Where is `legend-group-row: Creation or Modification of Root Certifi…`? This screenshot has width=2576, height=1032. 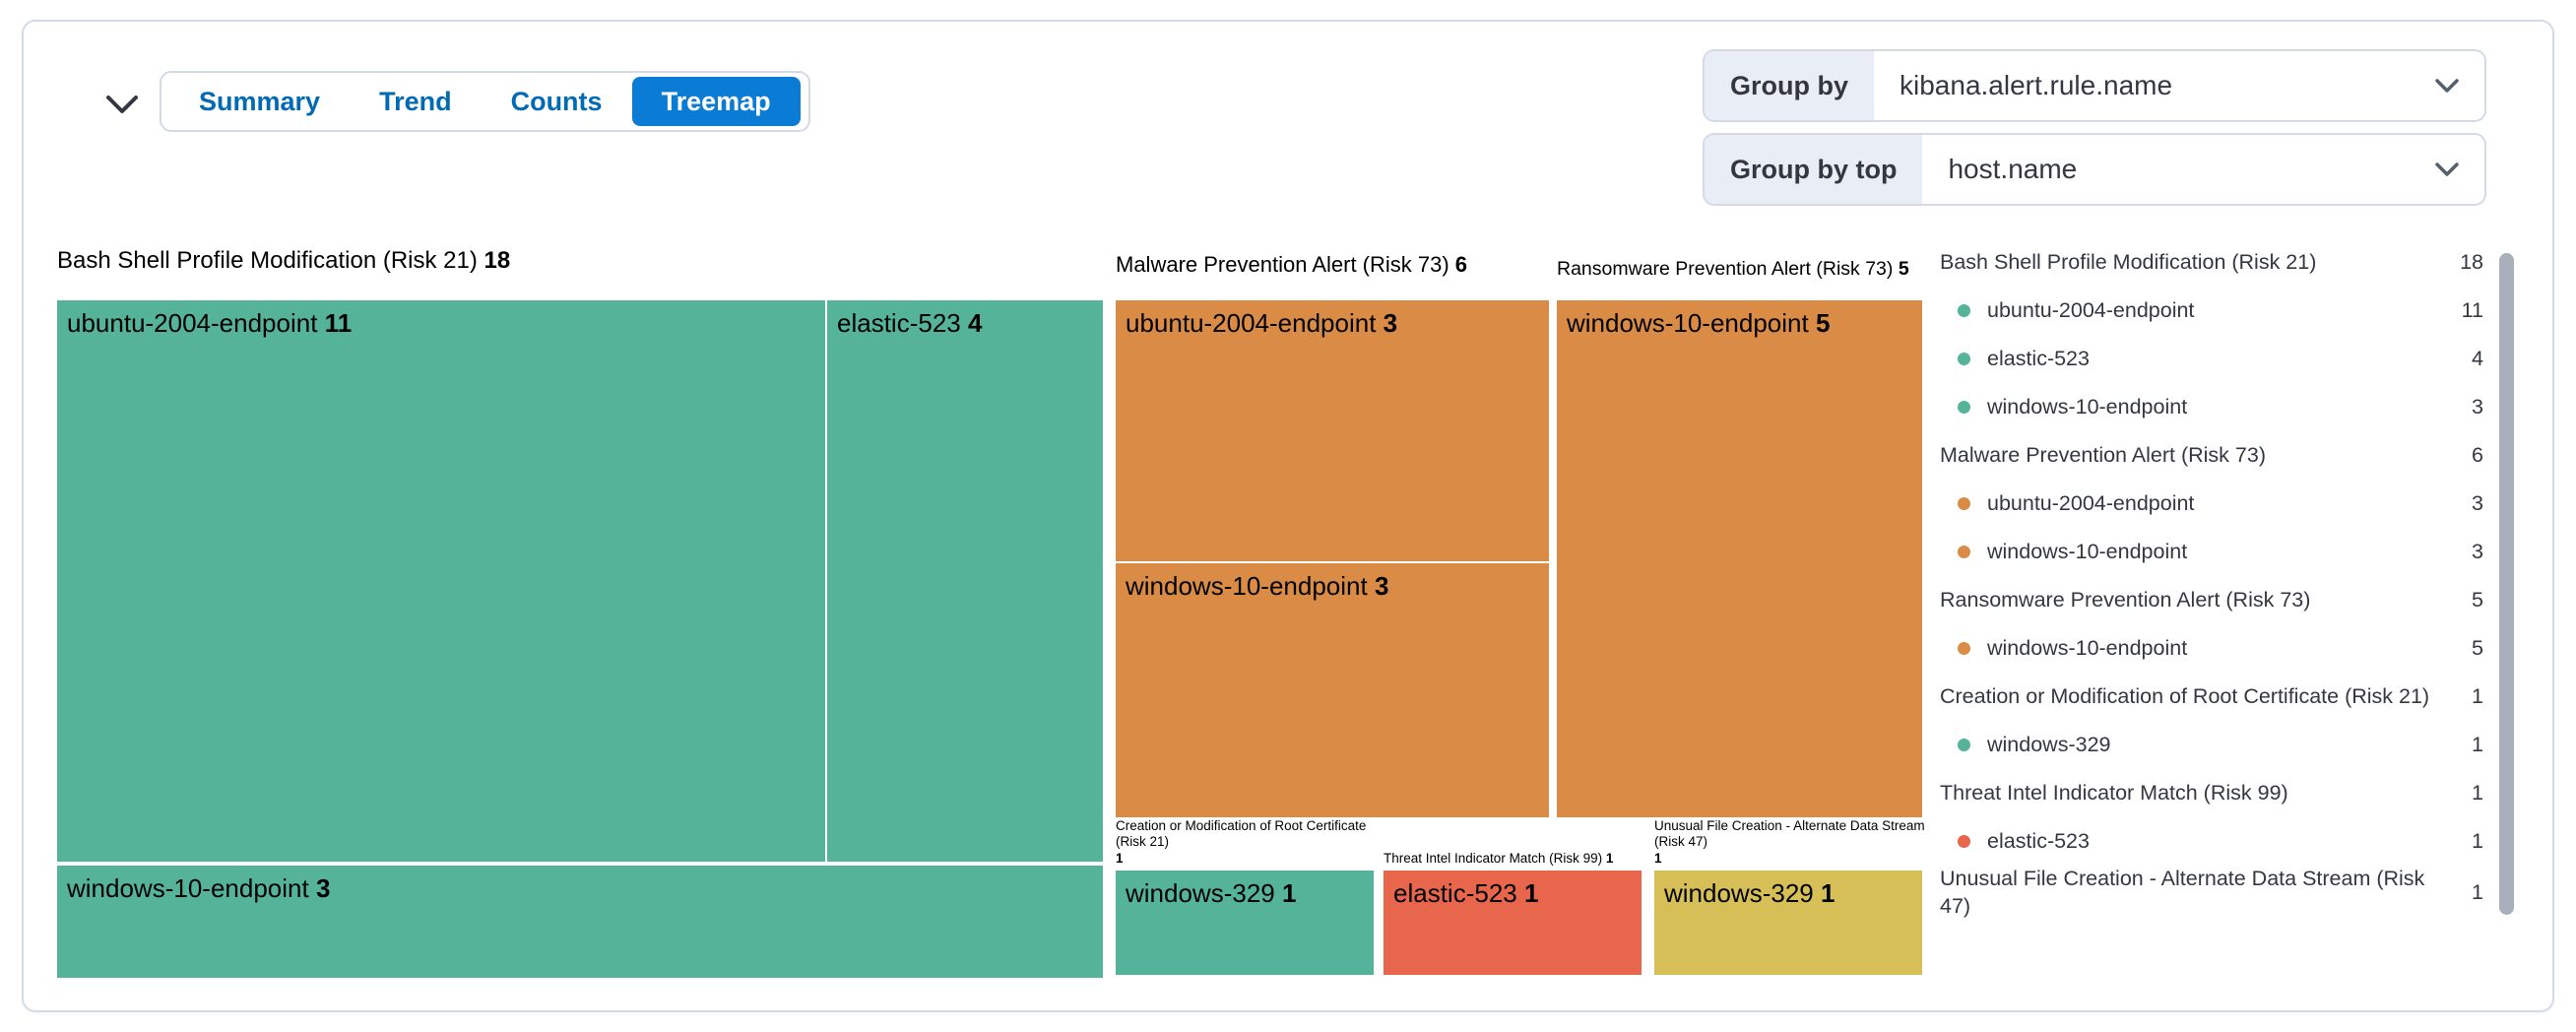
legend-group-row: Creation or Modification of Root Certifi… is located at coordinates (2211, 697).